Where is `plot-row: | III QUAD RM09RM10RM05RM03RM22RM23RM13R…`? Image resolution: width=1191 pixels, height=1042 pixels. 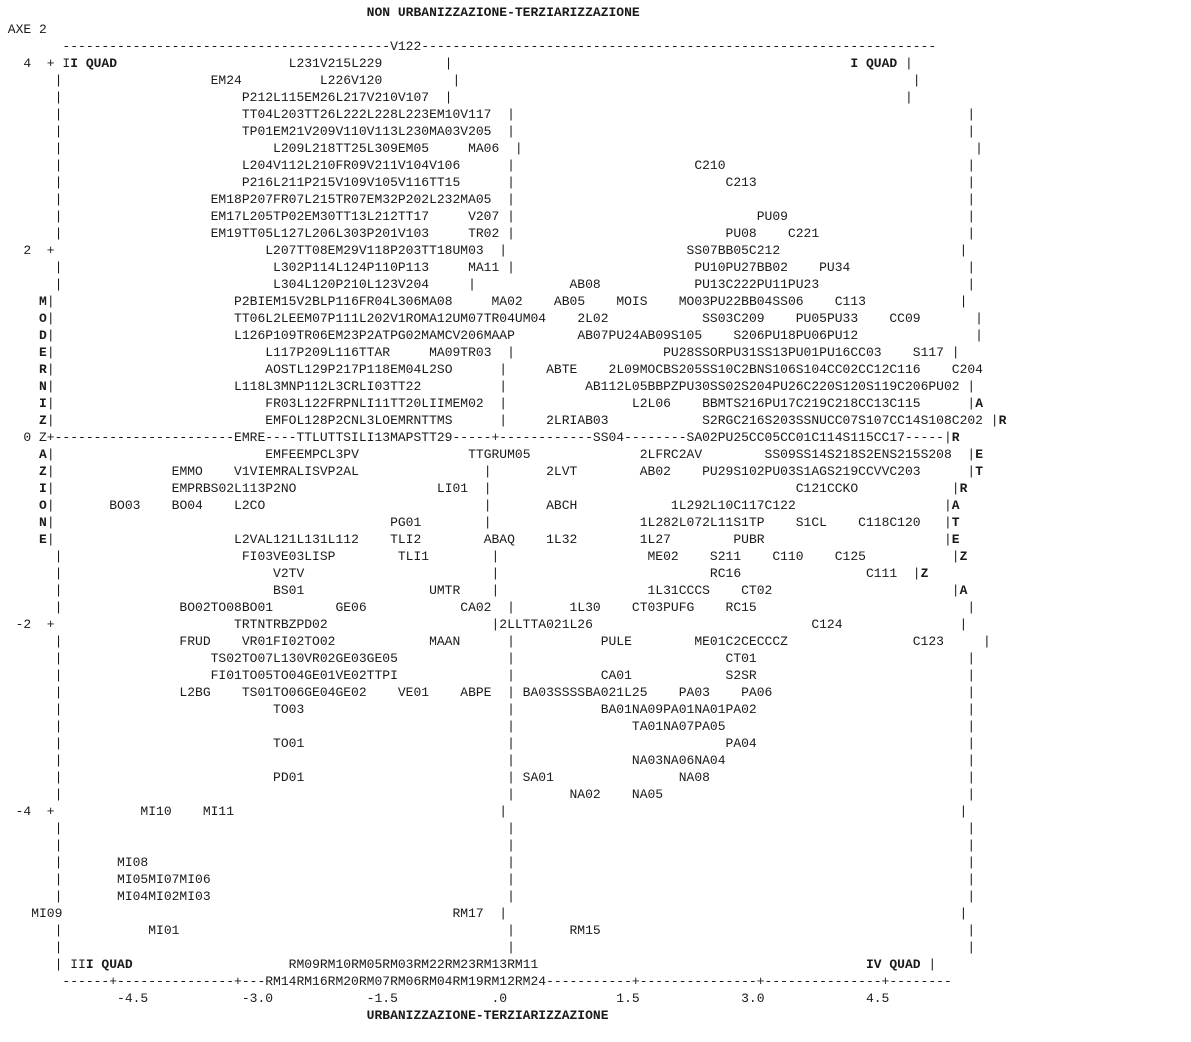 plot-row: | III QUAD RM09RM10RM05RM03RM22RM23RM13R… is located at coordinates (468, 964).